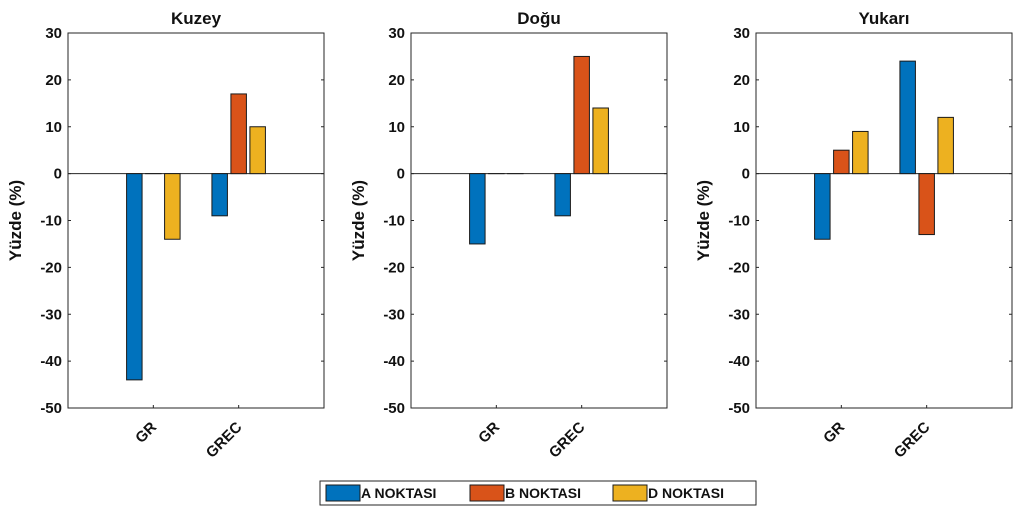 The height and width of the screenshot is (506, 1014). I want to click on panel-1-ytick-label: 0, so click(58, 174).